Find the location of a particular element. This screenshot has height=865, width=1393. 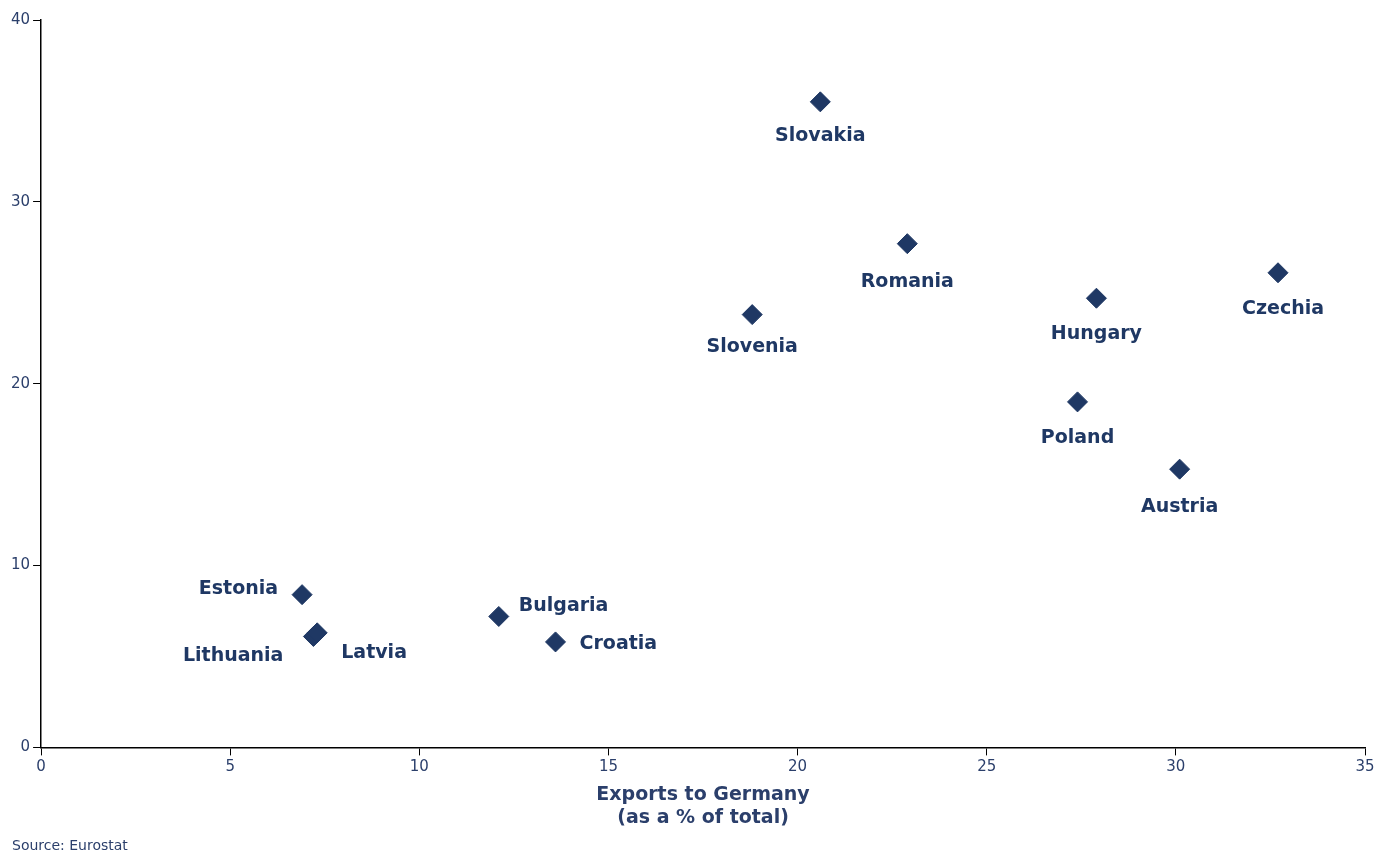

series-label: Slovakia is located at coordinates (820, 133).